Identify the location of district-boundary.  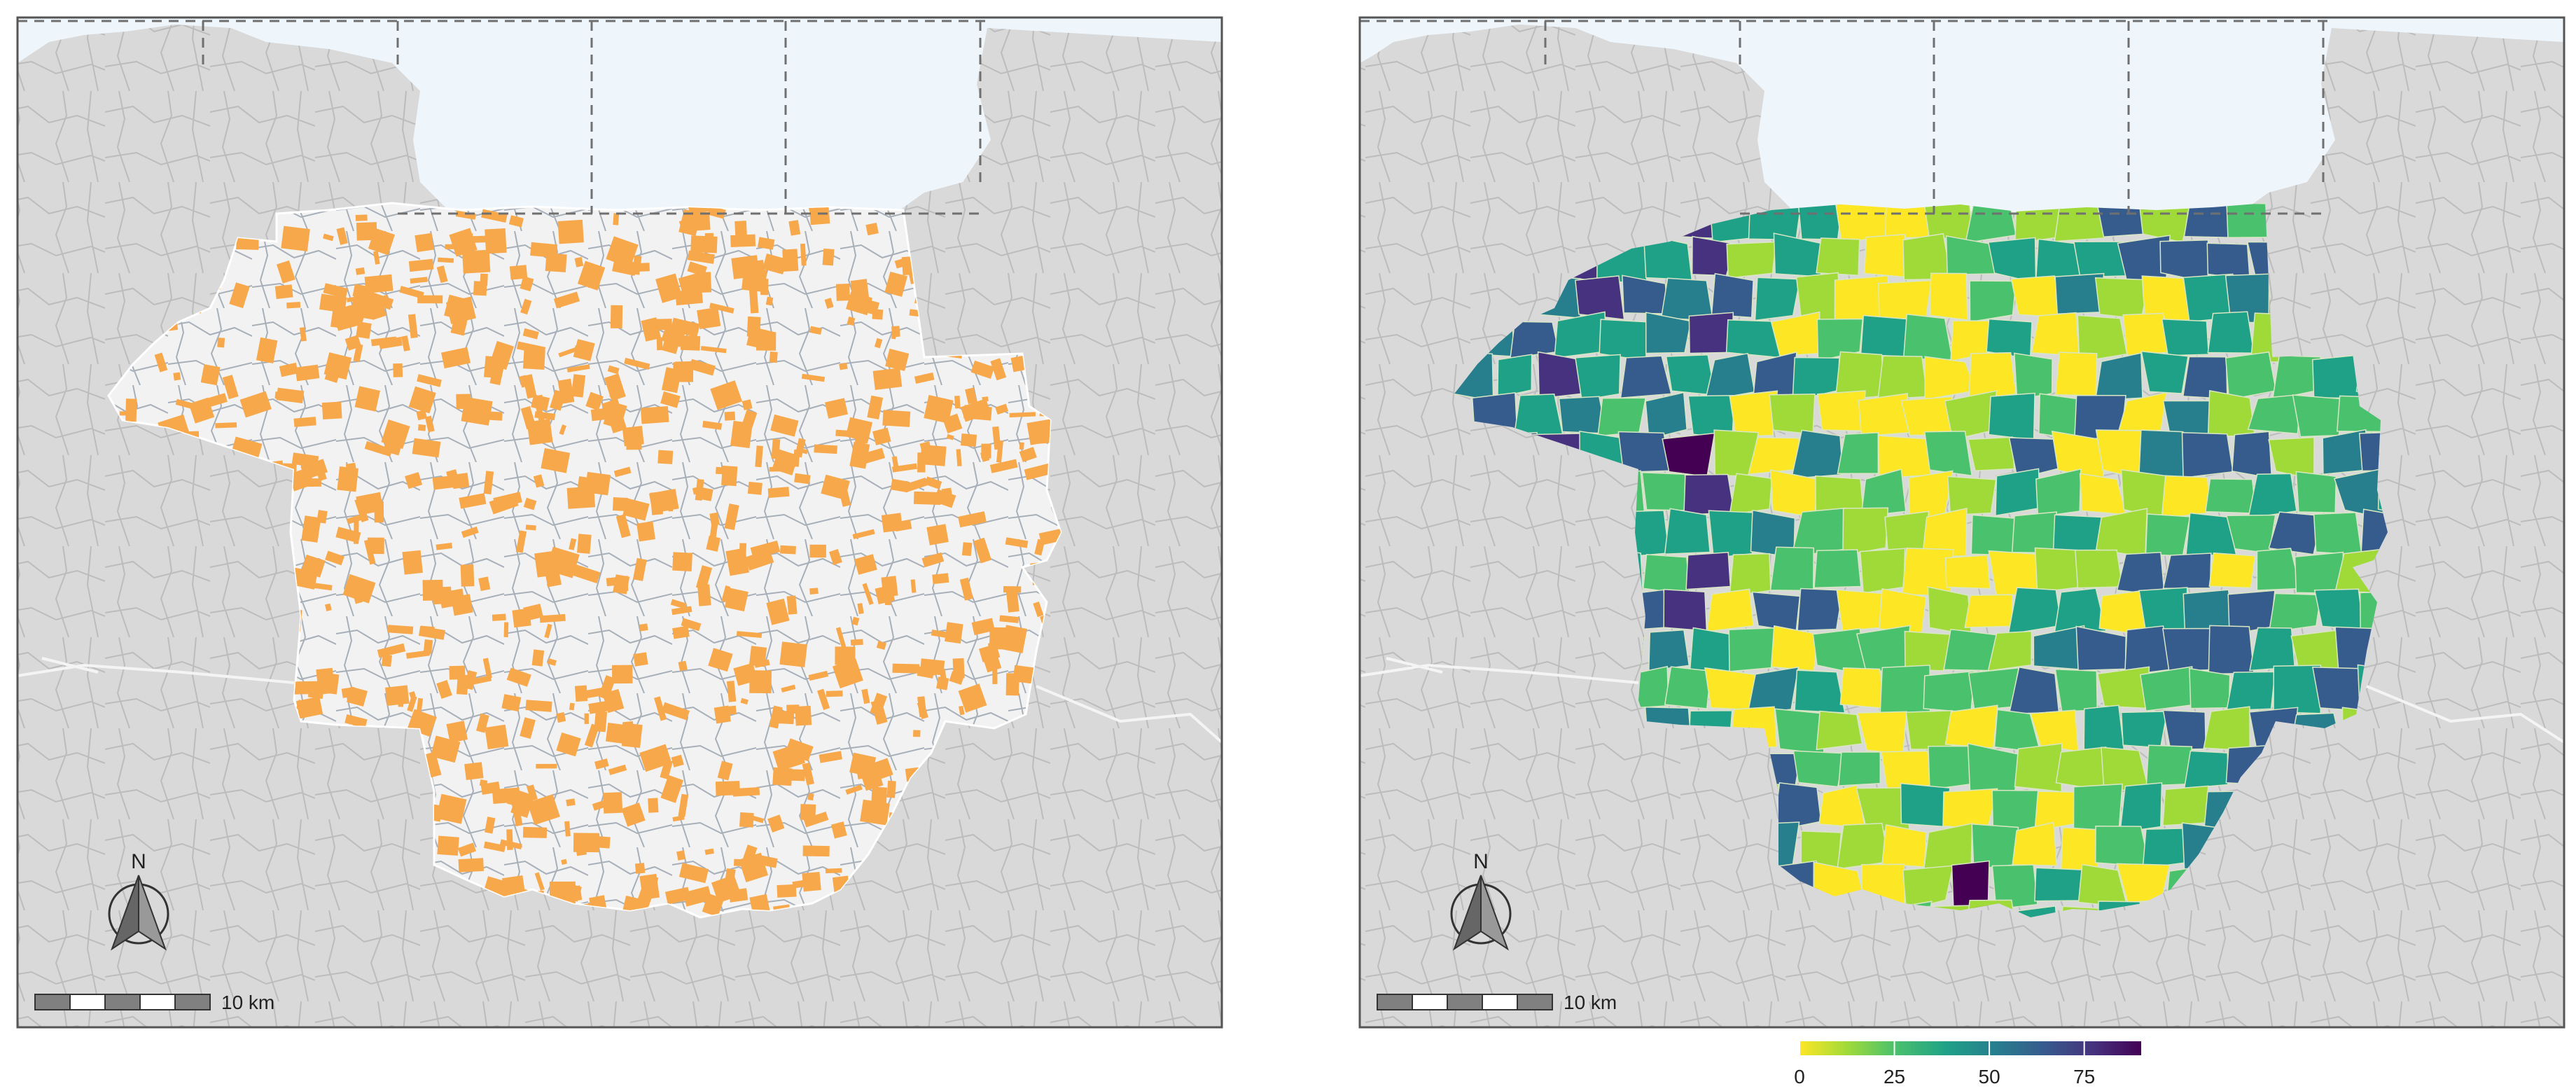
(1962, 700).